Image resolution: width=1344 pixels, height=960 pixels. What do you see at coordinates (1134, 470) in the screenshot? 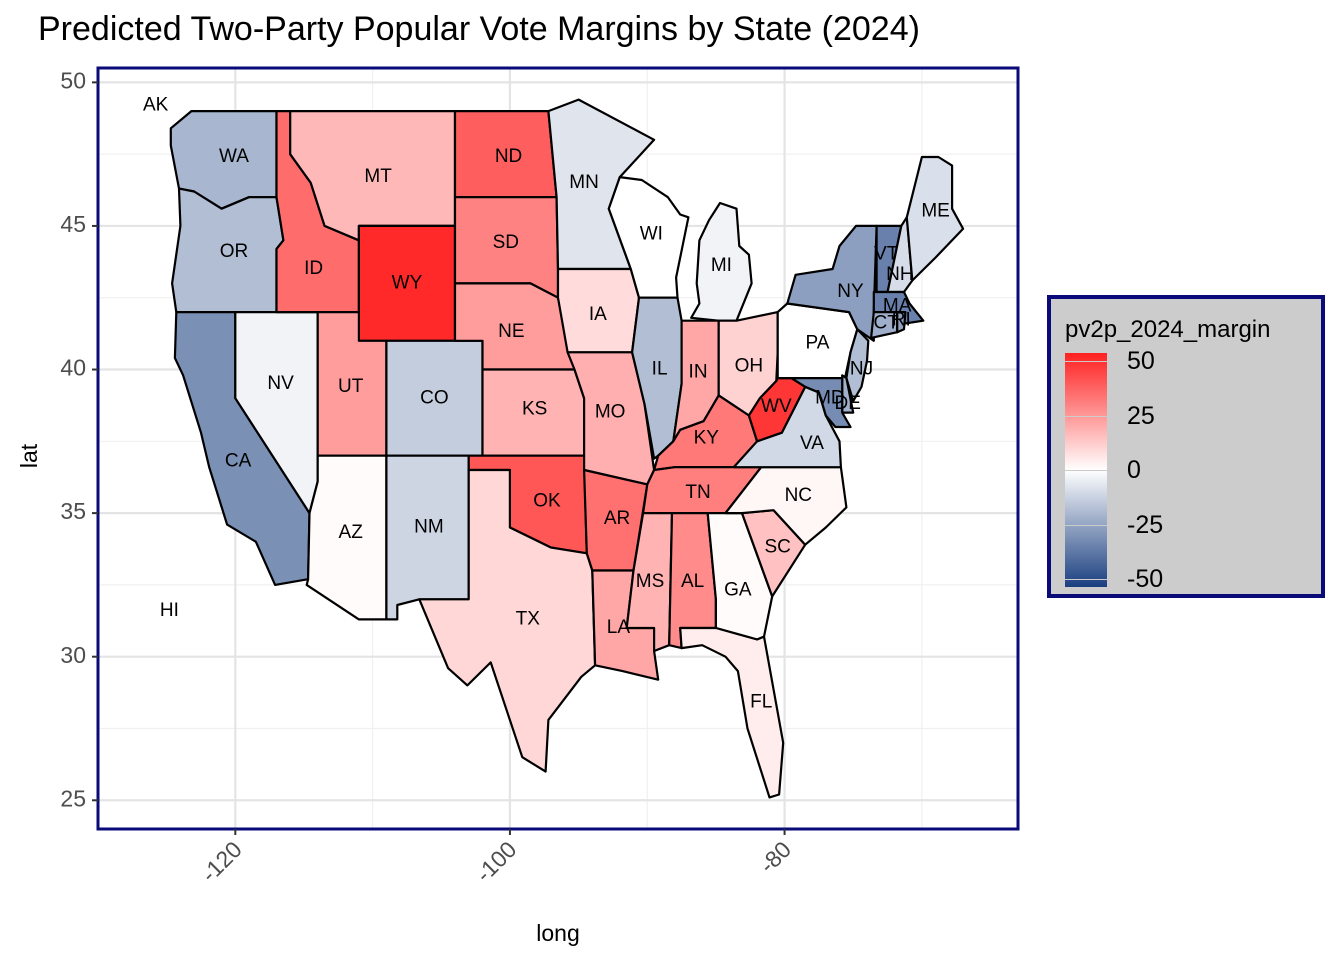
I see `legend-tick-label: 0` at bounding box center [1134, 470].